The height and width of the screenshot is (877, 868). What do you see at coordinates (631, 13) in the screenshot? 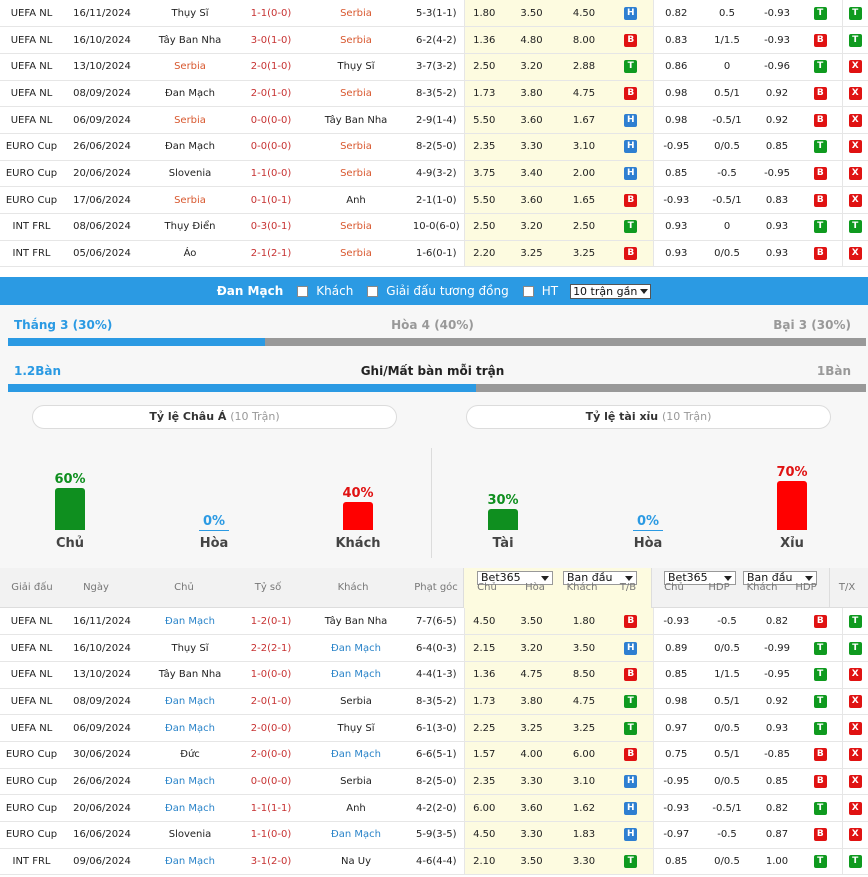
I see `tb-badge: H` at bounding box center [631, 13].